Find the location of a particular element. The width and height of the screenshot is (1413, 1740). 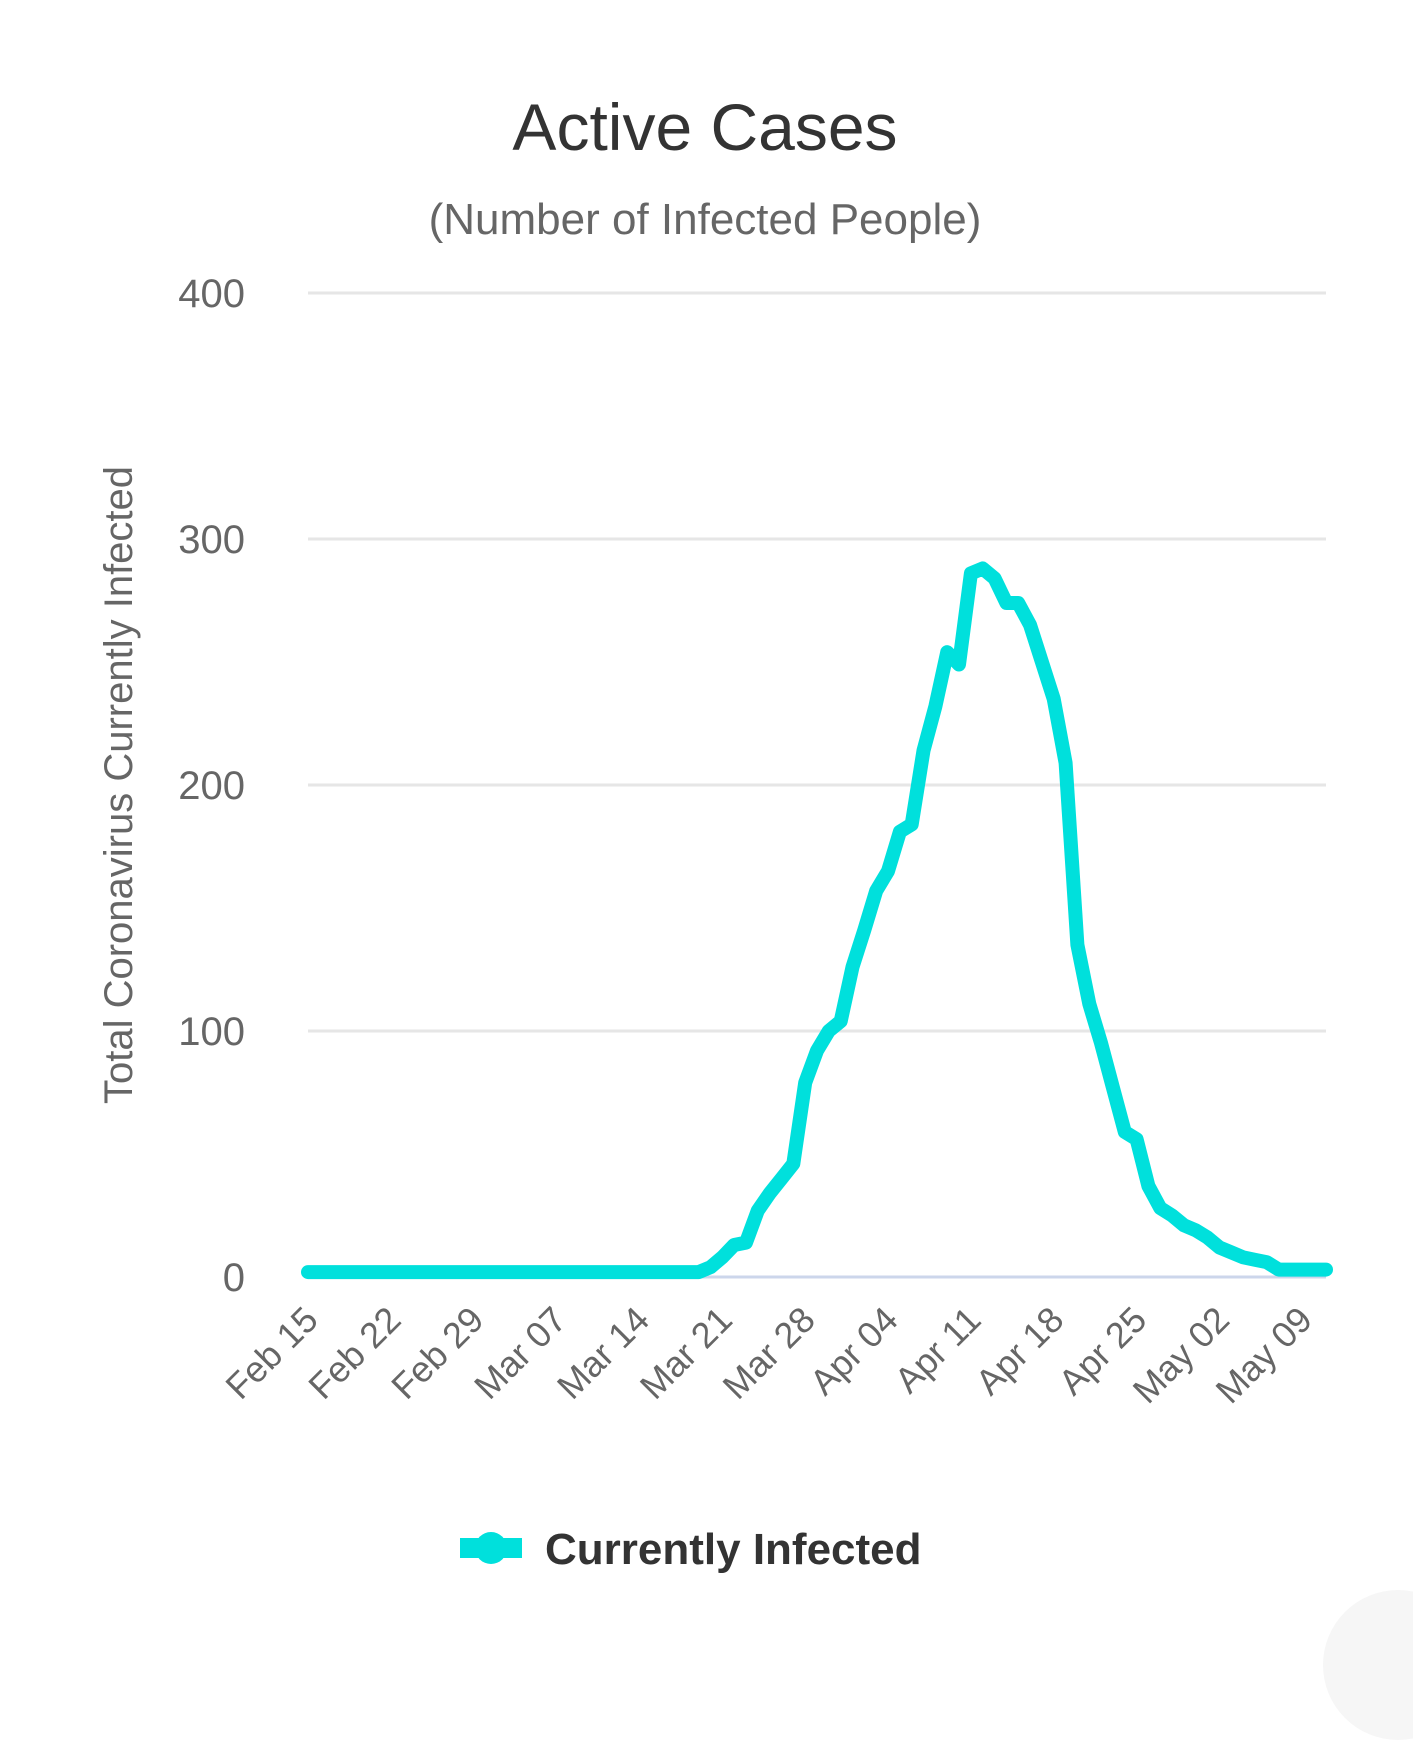

y-tick-label: 400 is located at coordinates (211, 294).